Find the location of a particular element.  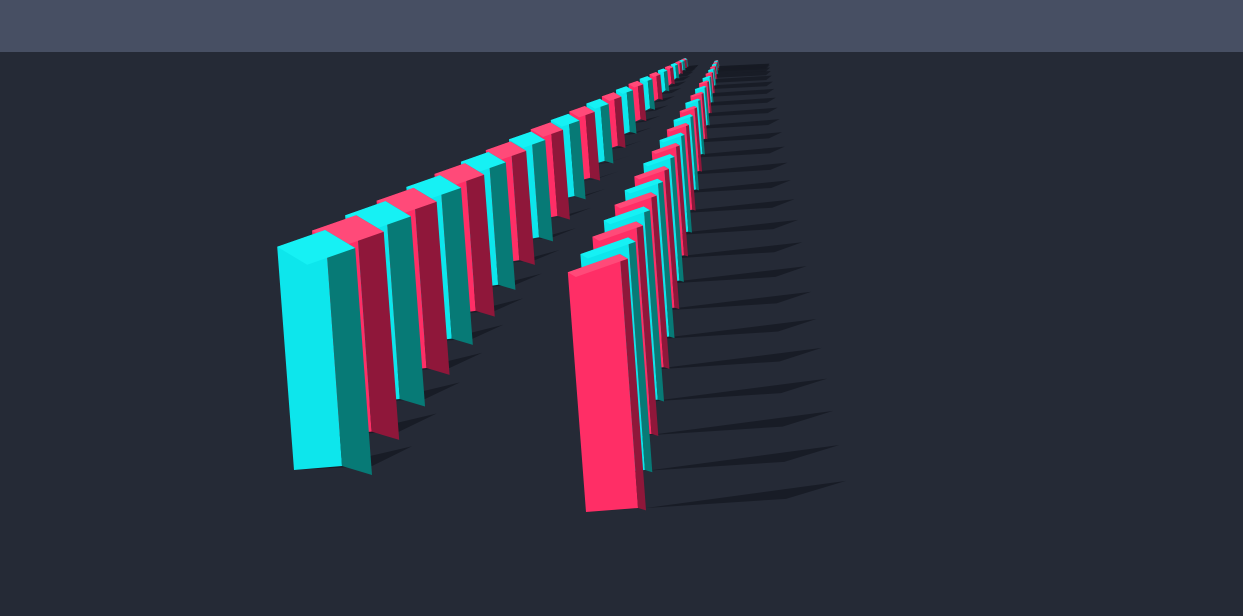

domino-block-pink is located at coordinates (606, 383).